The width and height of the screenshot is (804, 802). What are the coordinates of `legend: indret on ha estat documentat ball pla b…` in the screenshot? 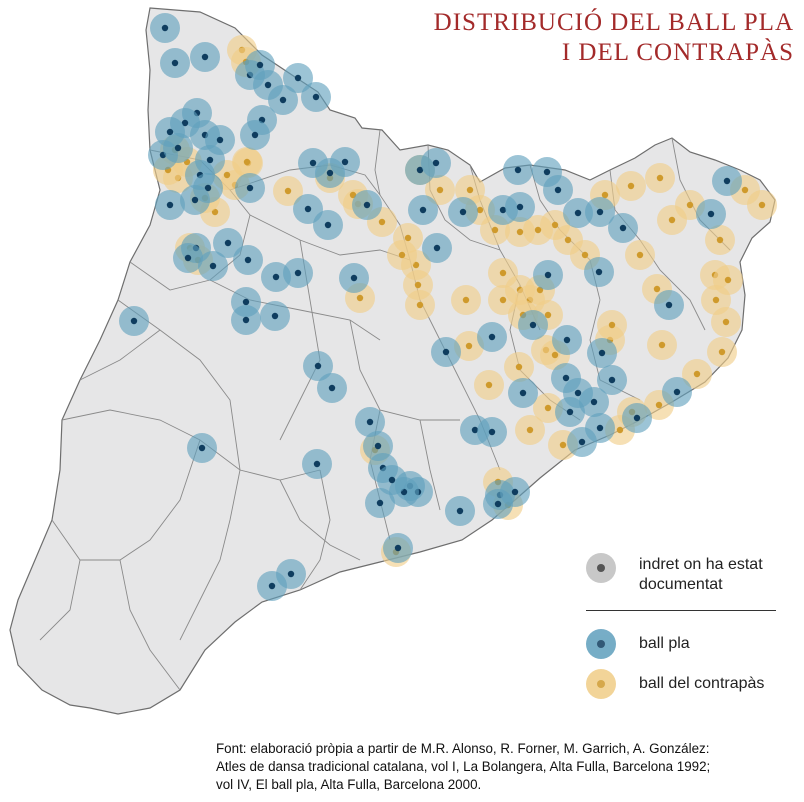 It's located at (682, 629).